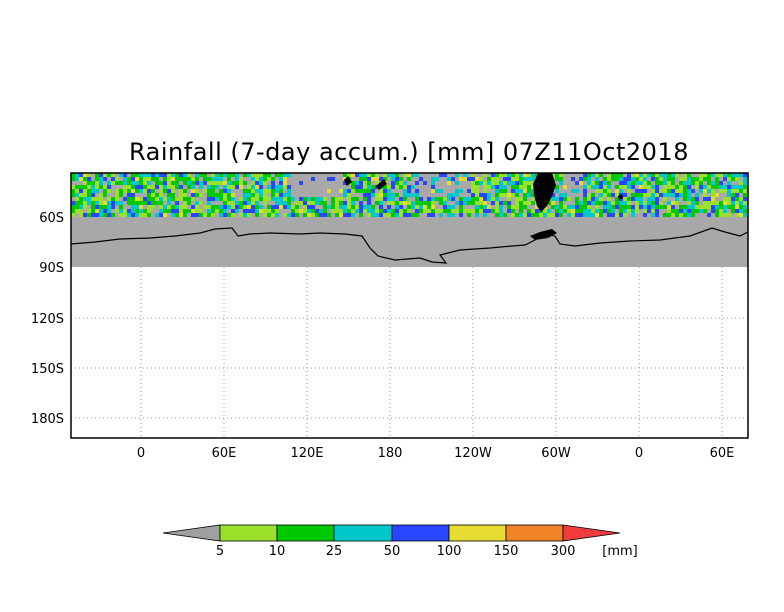  Describe the element at coordinates (563, 551) in the screenshot. I see `colorbar-label: 300` at that location.